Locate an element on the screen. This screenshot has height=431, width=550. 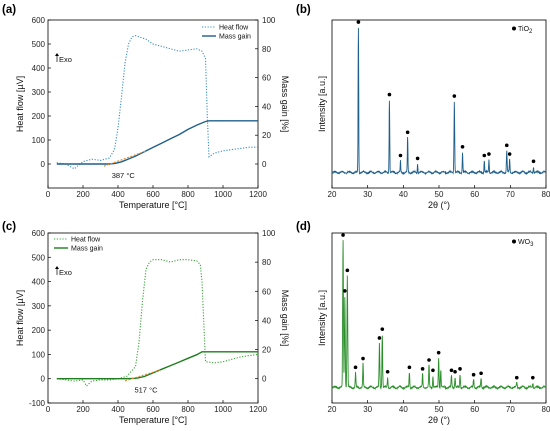
y2-tick-label: 0 is located at coordinates (264, 164).